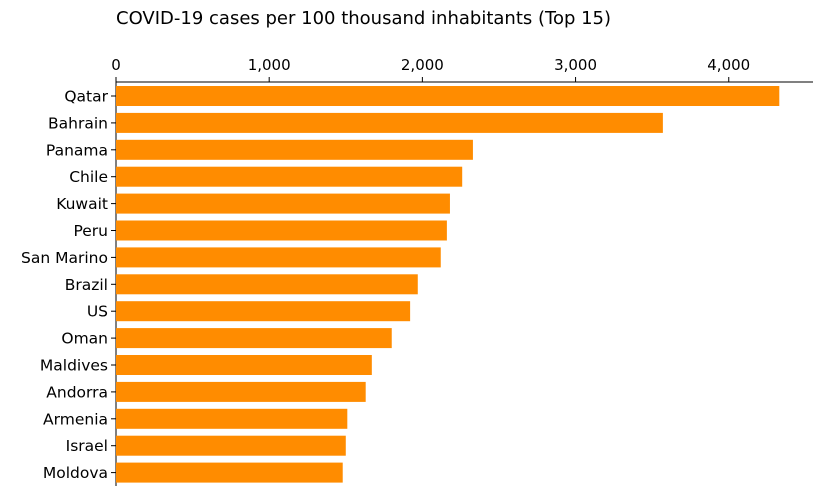 This screenshot has width=822, height=496. Describe the element at coordinates (229, 472) in the screenshot. I see `bar-moldova` at that location.